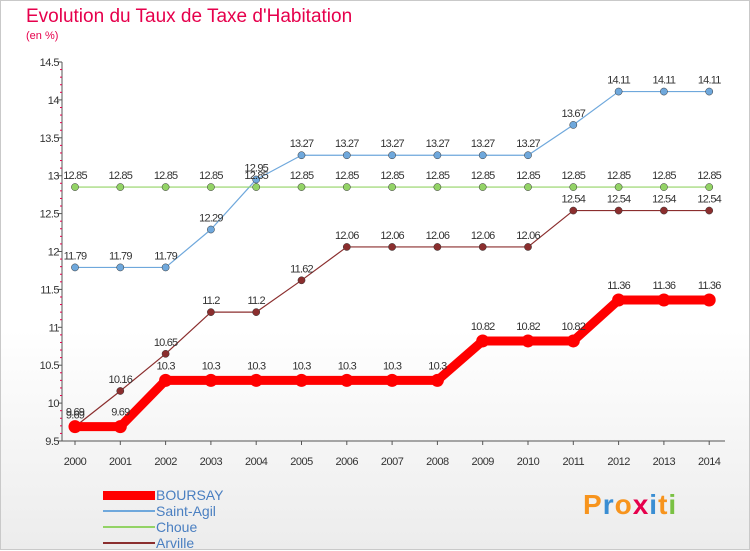 This screenshot has width=750, height=551. What do you see at coordinates (120, 413) in the screenshot?
I see `data-label: 9.69` at bounding box center [120, 413].